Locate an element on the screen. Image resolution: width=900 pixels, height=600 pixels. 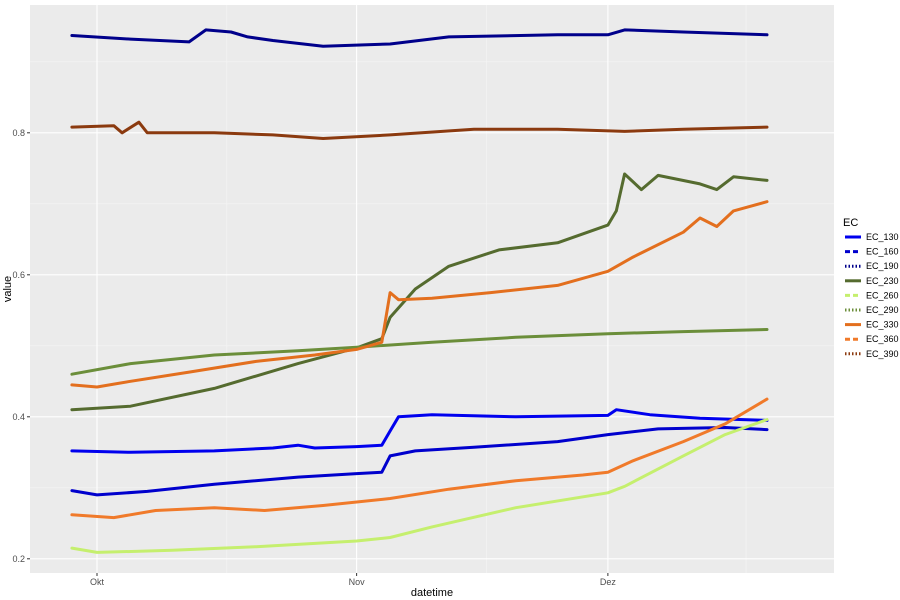
legend-title: EC is located at coordinates (850, 223).